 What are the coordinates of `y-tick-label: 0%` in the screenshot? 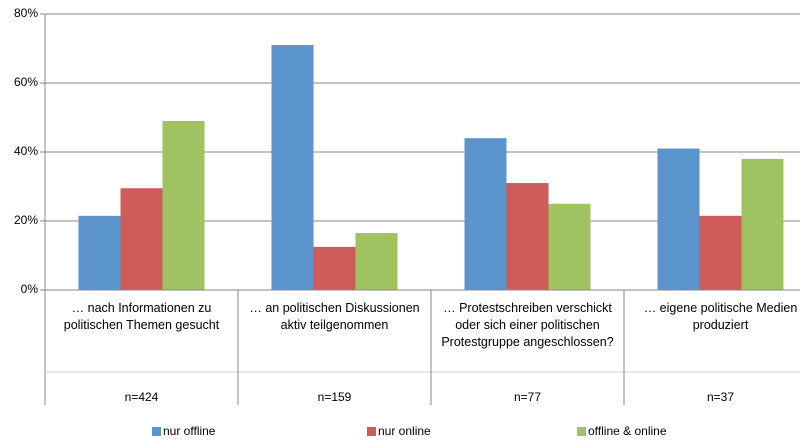 It's located at (30, 289).